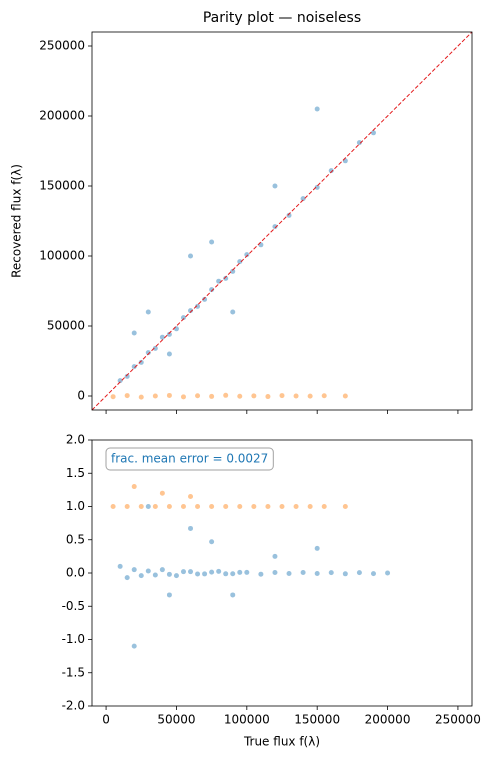 The width and height of the screenshot is (491, 759). I want to click on x-tick-label: 250000, so click(458, 720).